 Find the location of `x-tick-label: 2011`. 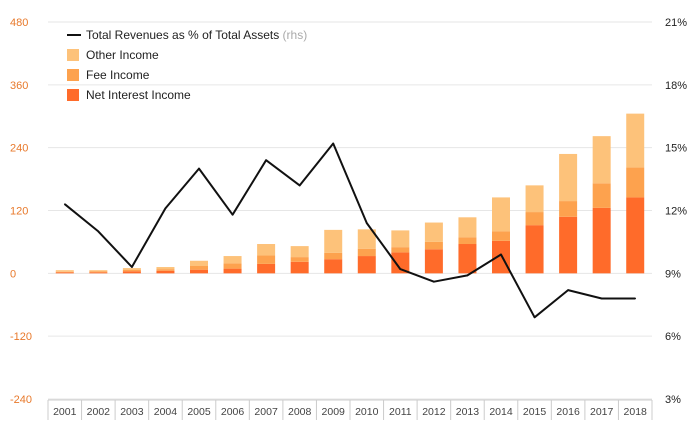

x-tick-label: 2011 is located at coordinates (400, 412).